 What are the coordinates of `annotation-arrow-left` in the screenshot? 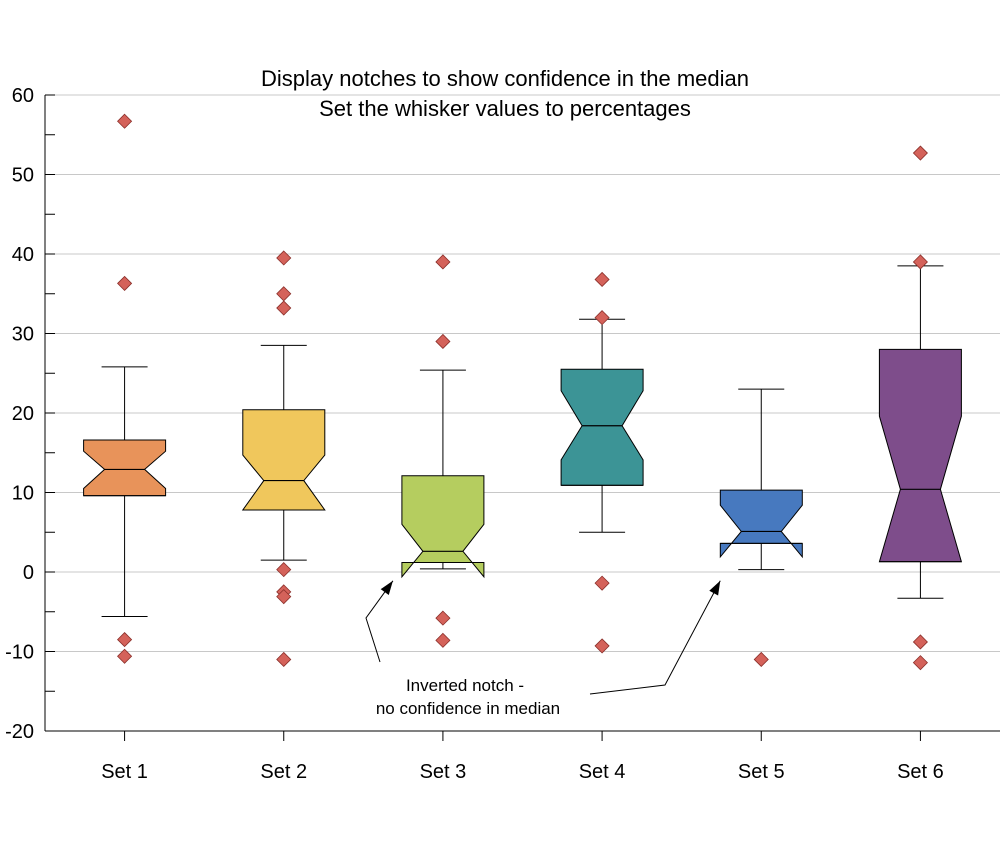 It's located at (379, 621).